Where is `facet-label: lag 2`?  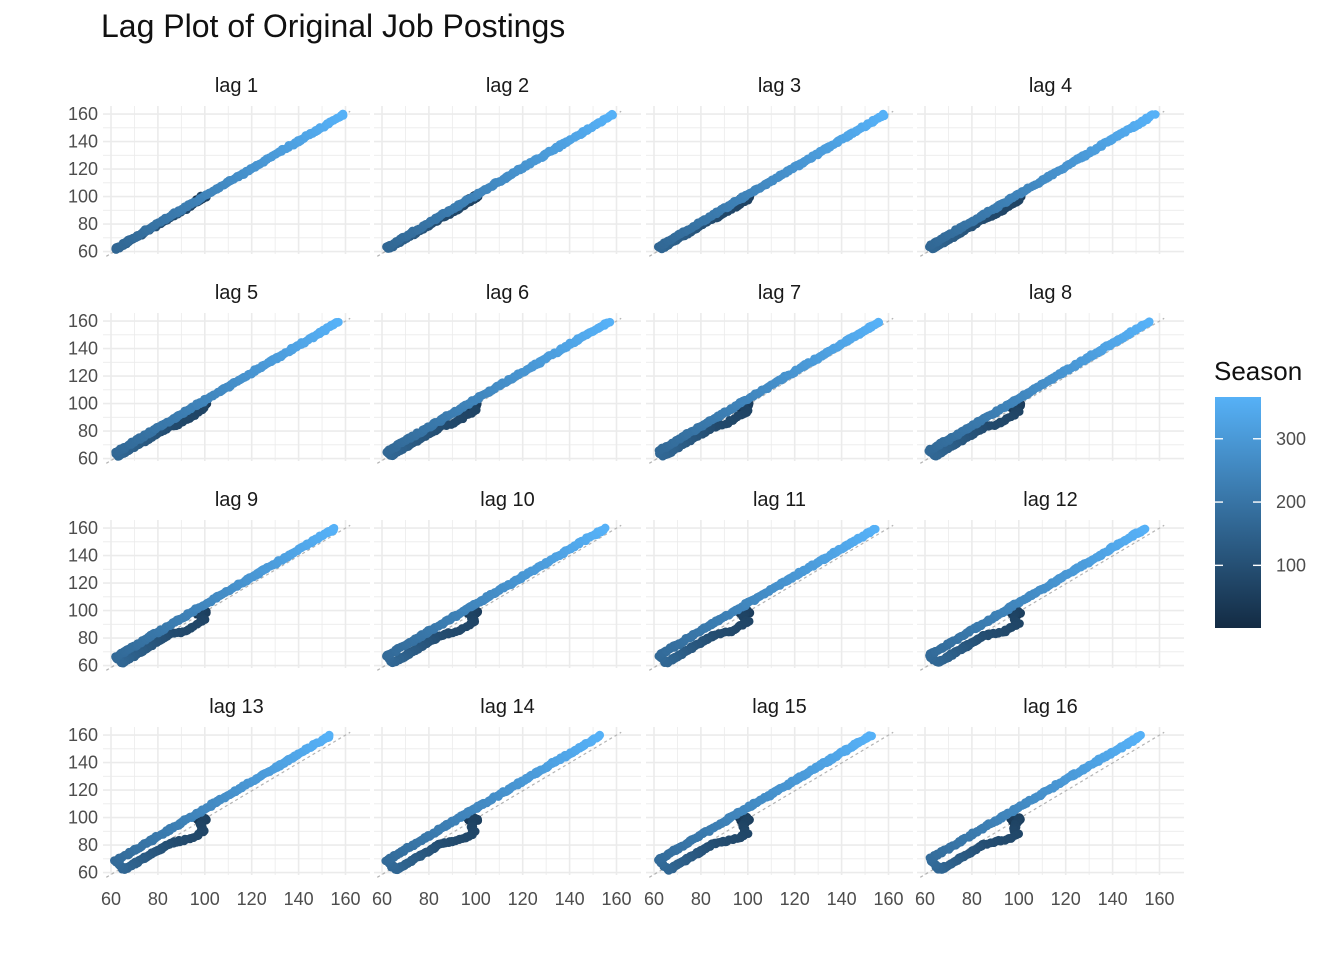
facet-label: lag 2 is located at coordinates (507, 86).